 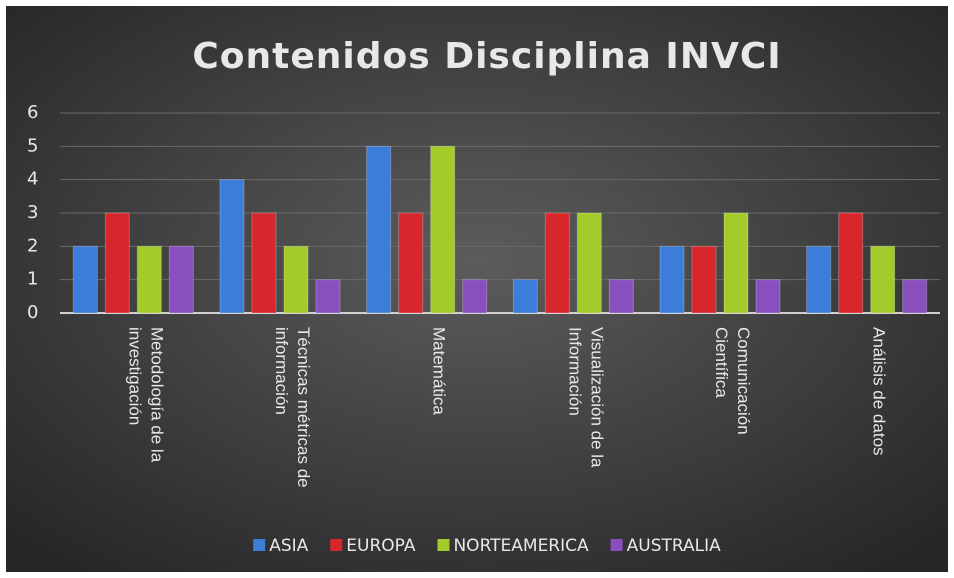 What do you see at coordinates (32, 312) in the screenshot?
I see `y-tick-label: 0` at bounding box center [32, 312].